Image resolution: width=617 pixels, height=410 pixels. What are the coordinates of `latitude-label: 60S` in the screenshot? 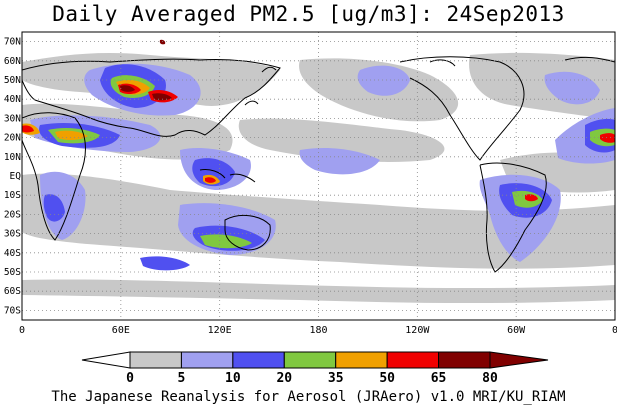 It's located at (12, 291).